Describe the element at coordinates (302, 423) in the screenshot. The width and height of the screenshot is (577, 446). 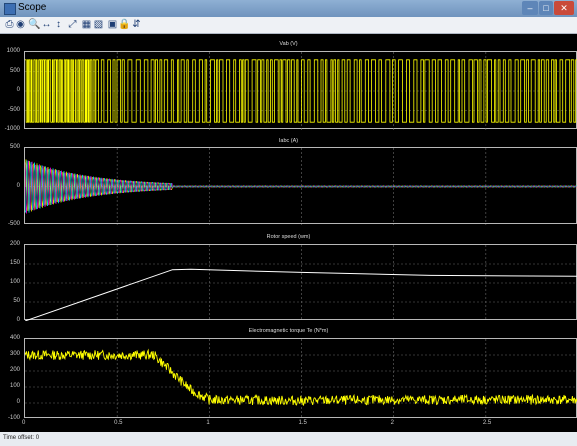
I see `x-tick-label: 1.5` at that location.